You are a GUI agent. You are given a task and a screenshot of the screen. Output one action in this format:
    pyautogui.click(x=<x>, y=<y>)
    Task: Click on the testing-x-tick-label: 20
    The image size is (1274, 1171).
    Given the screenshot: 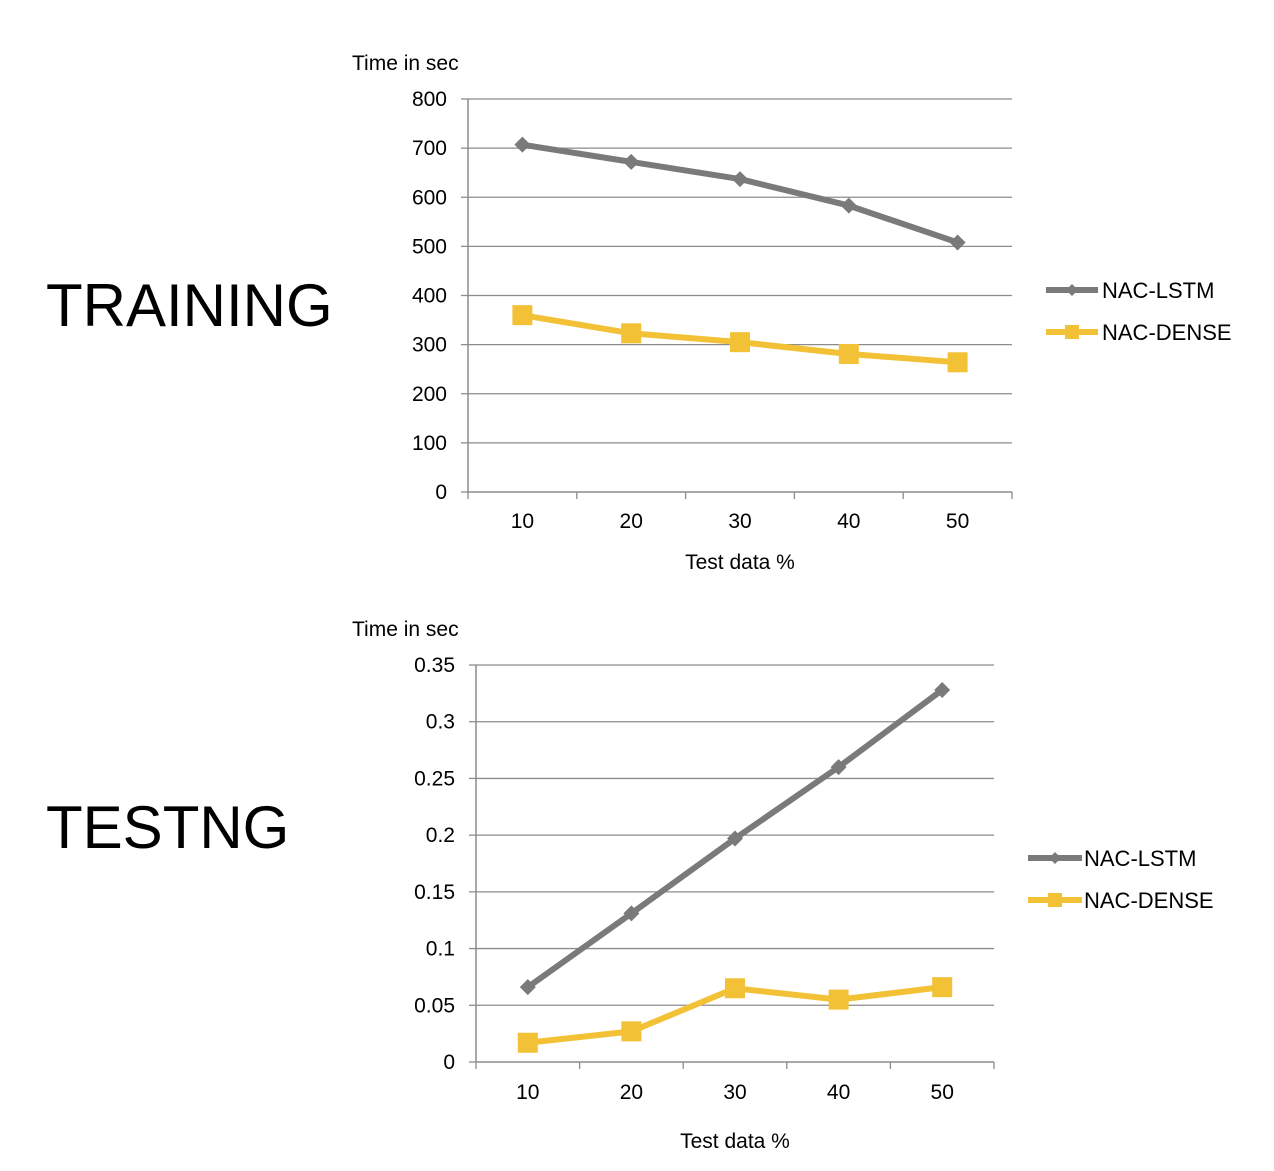 What is the action you would take?
    pyautogui.click(x=631, y=1092)
    